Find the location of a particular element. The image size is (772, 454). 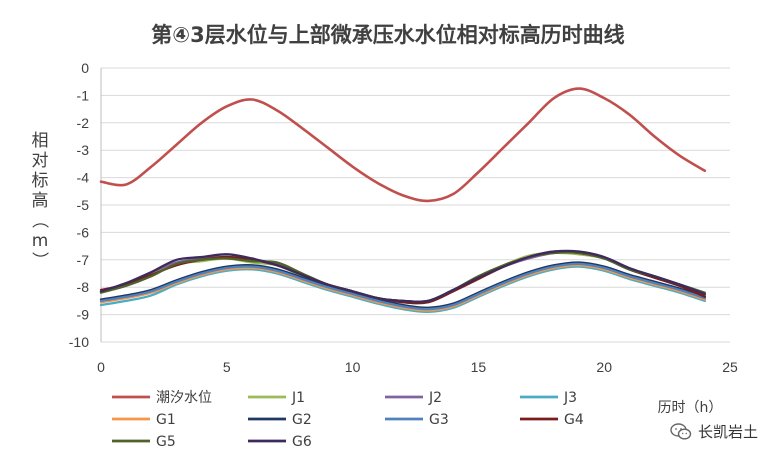

watermark: 长凯岩土 is located at coordinates (714, 431).